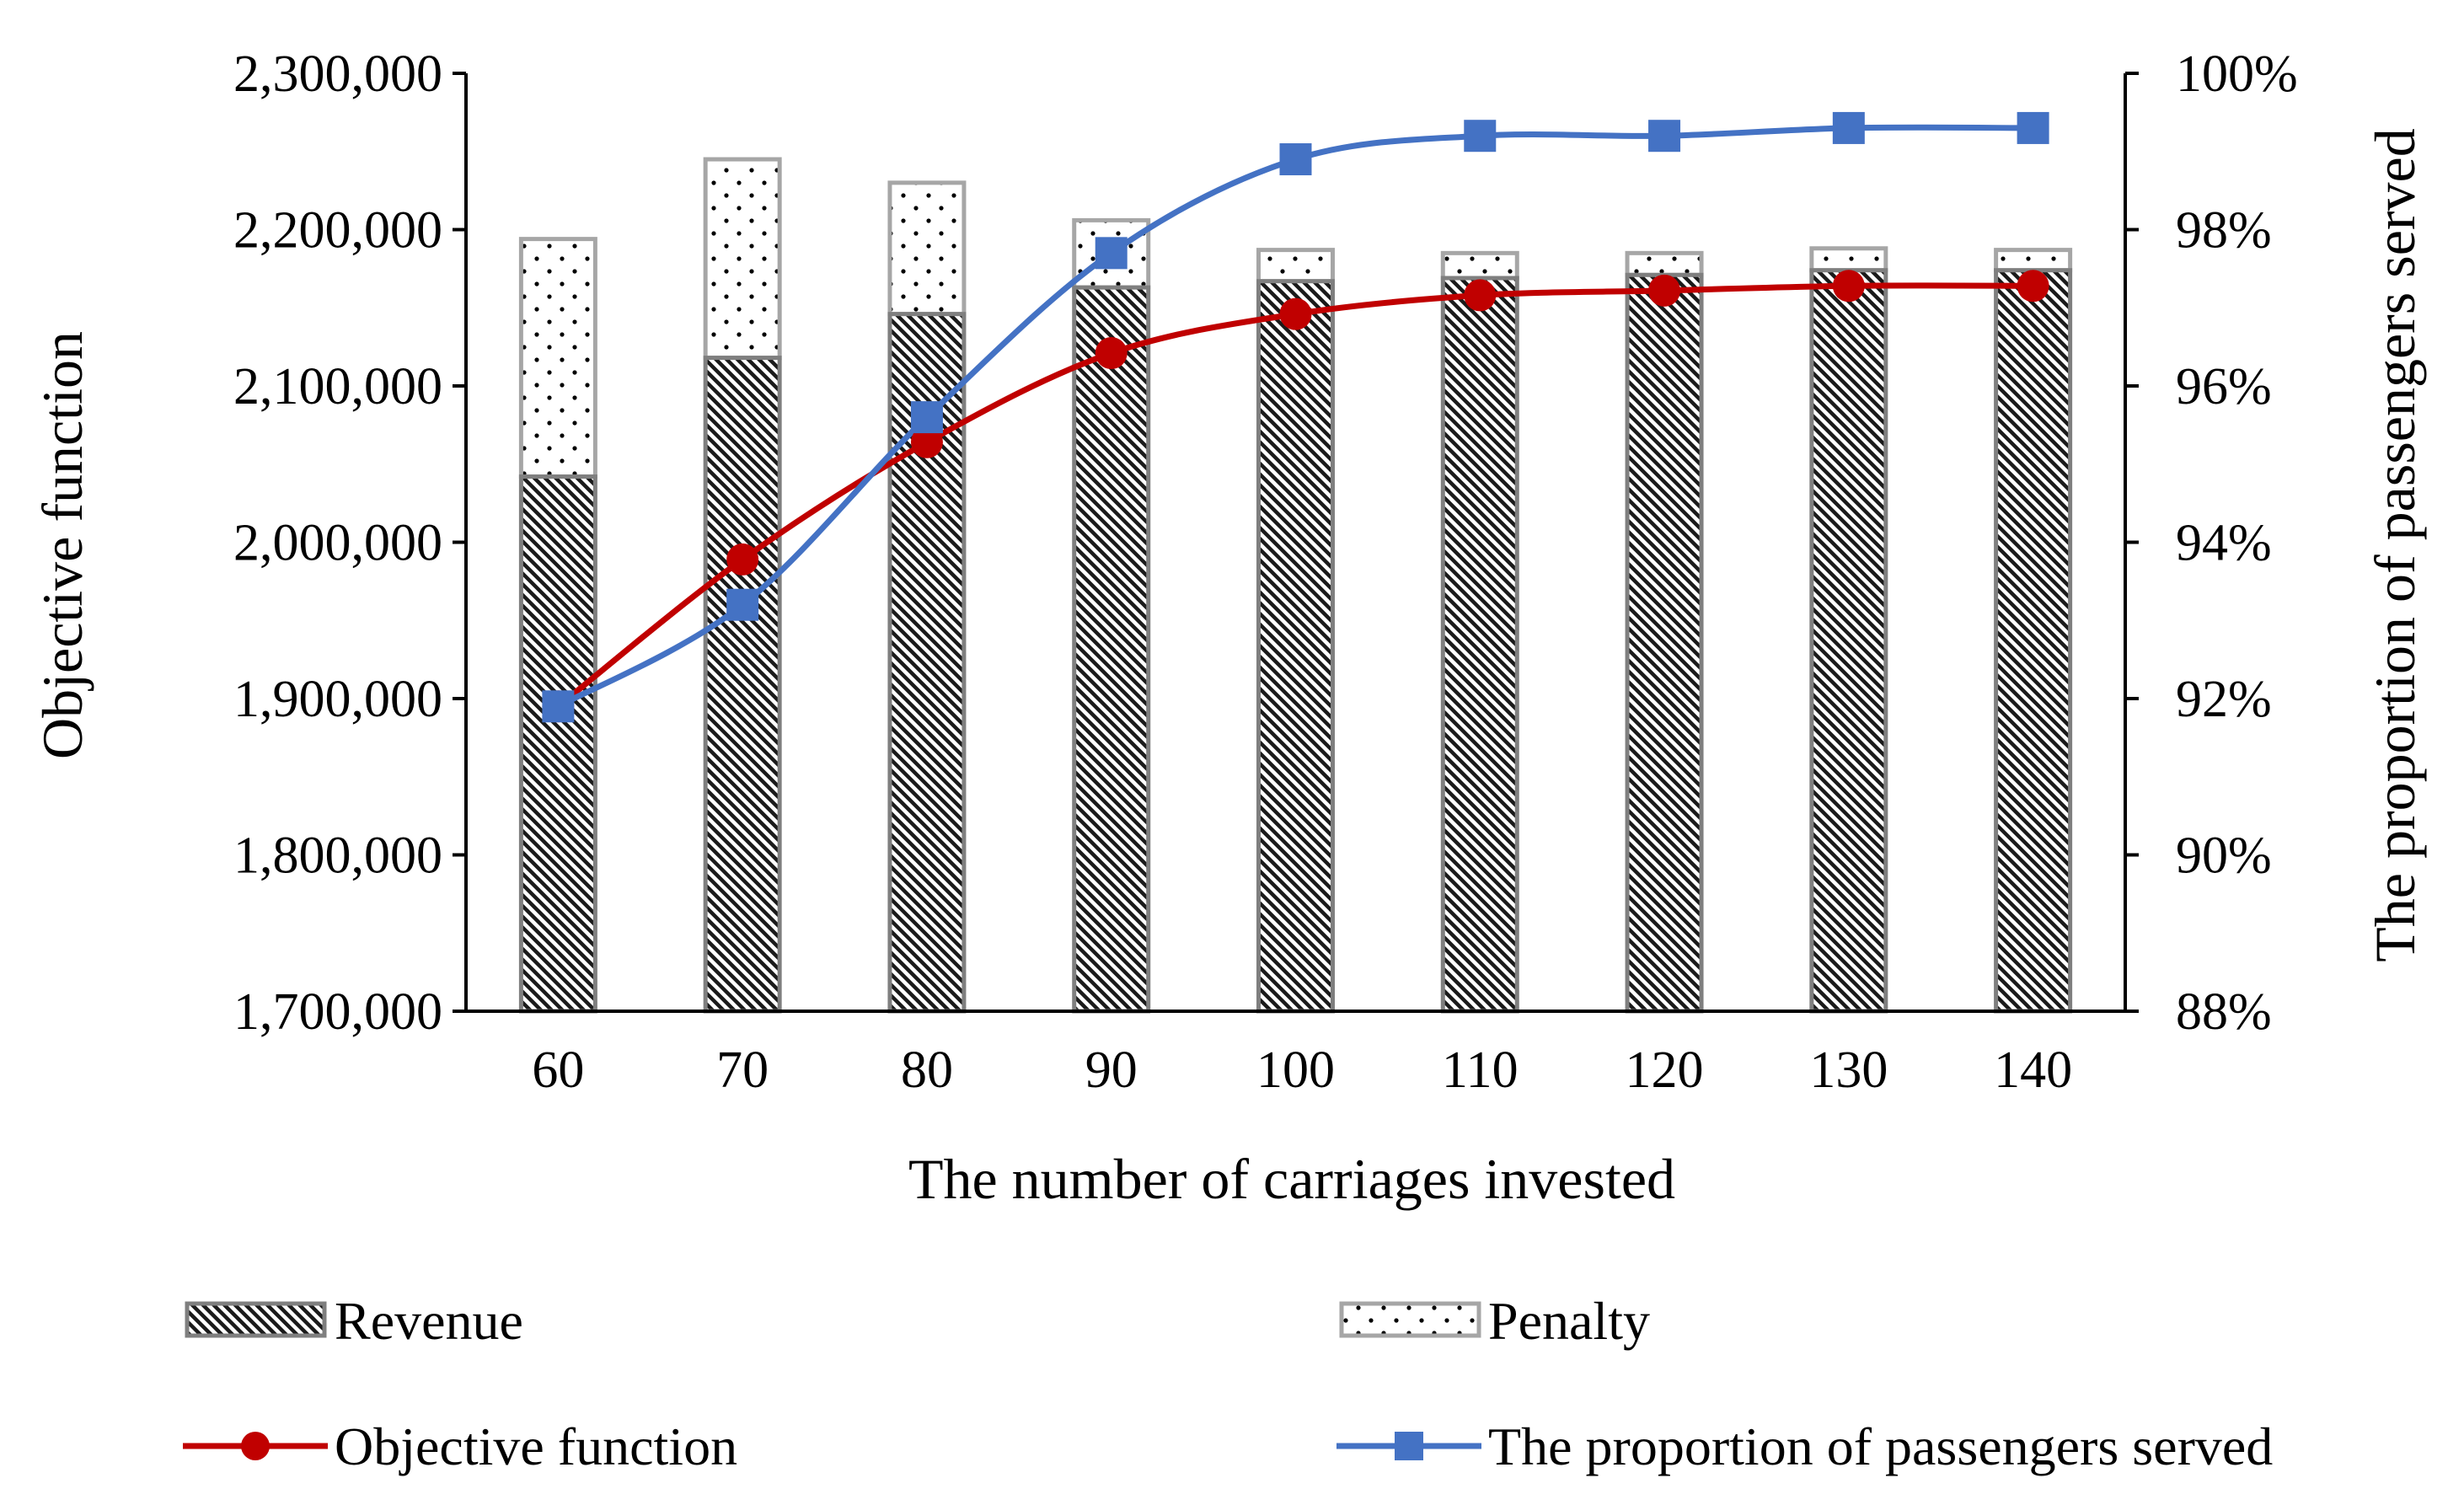 The height and width of the screenshot is (1505, 2464). Describe the element at coordinates (1295, 1071) in the screenshot. I see `x-tick-label: 100` at that location.